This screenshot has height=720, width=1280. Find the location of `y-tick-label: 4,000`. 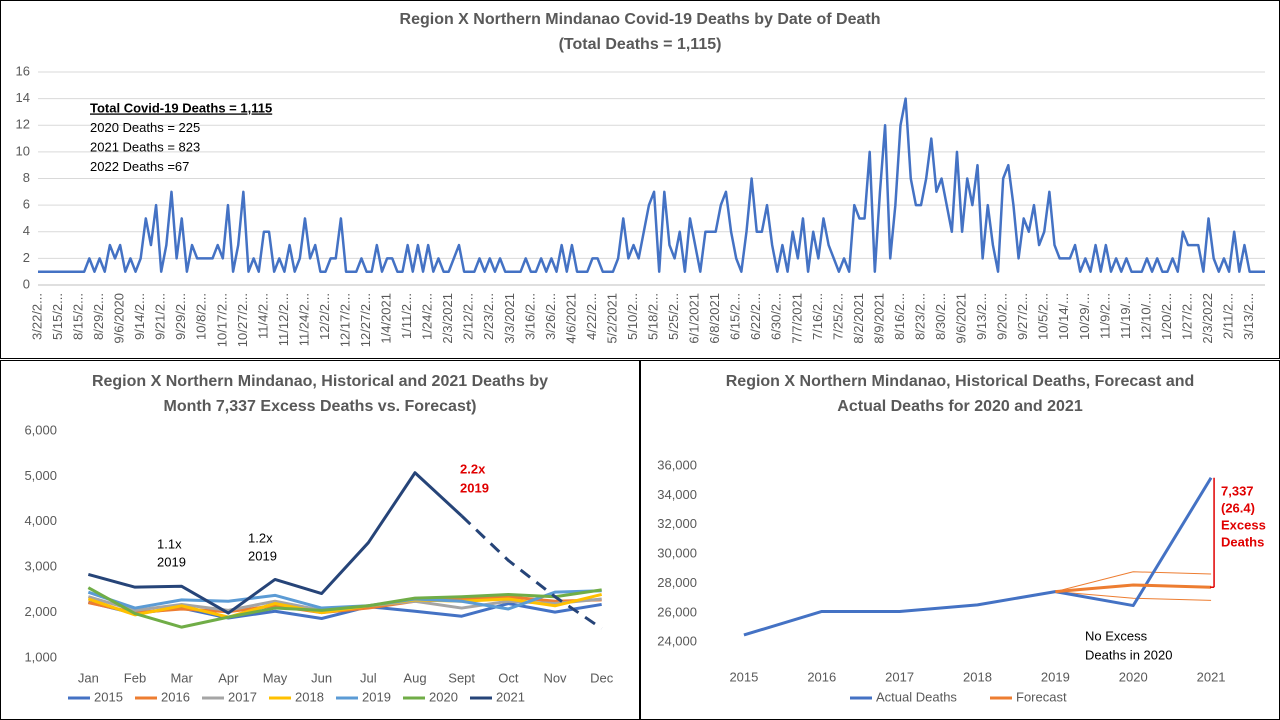

y-tick-label: 4,000 is located at coordinates (40, 520).